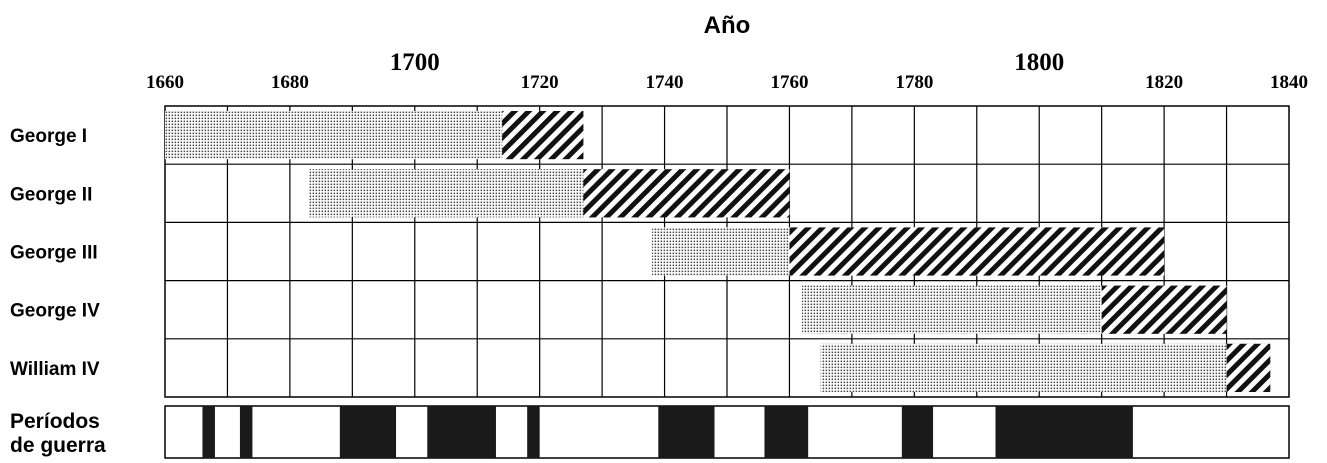  What do you see at coordinates (415, 62) in the screenshot?
I see `tick-label: 1700` at bounding box center [415, 62].